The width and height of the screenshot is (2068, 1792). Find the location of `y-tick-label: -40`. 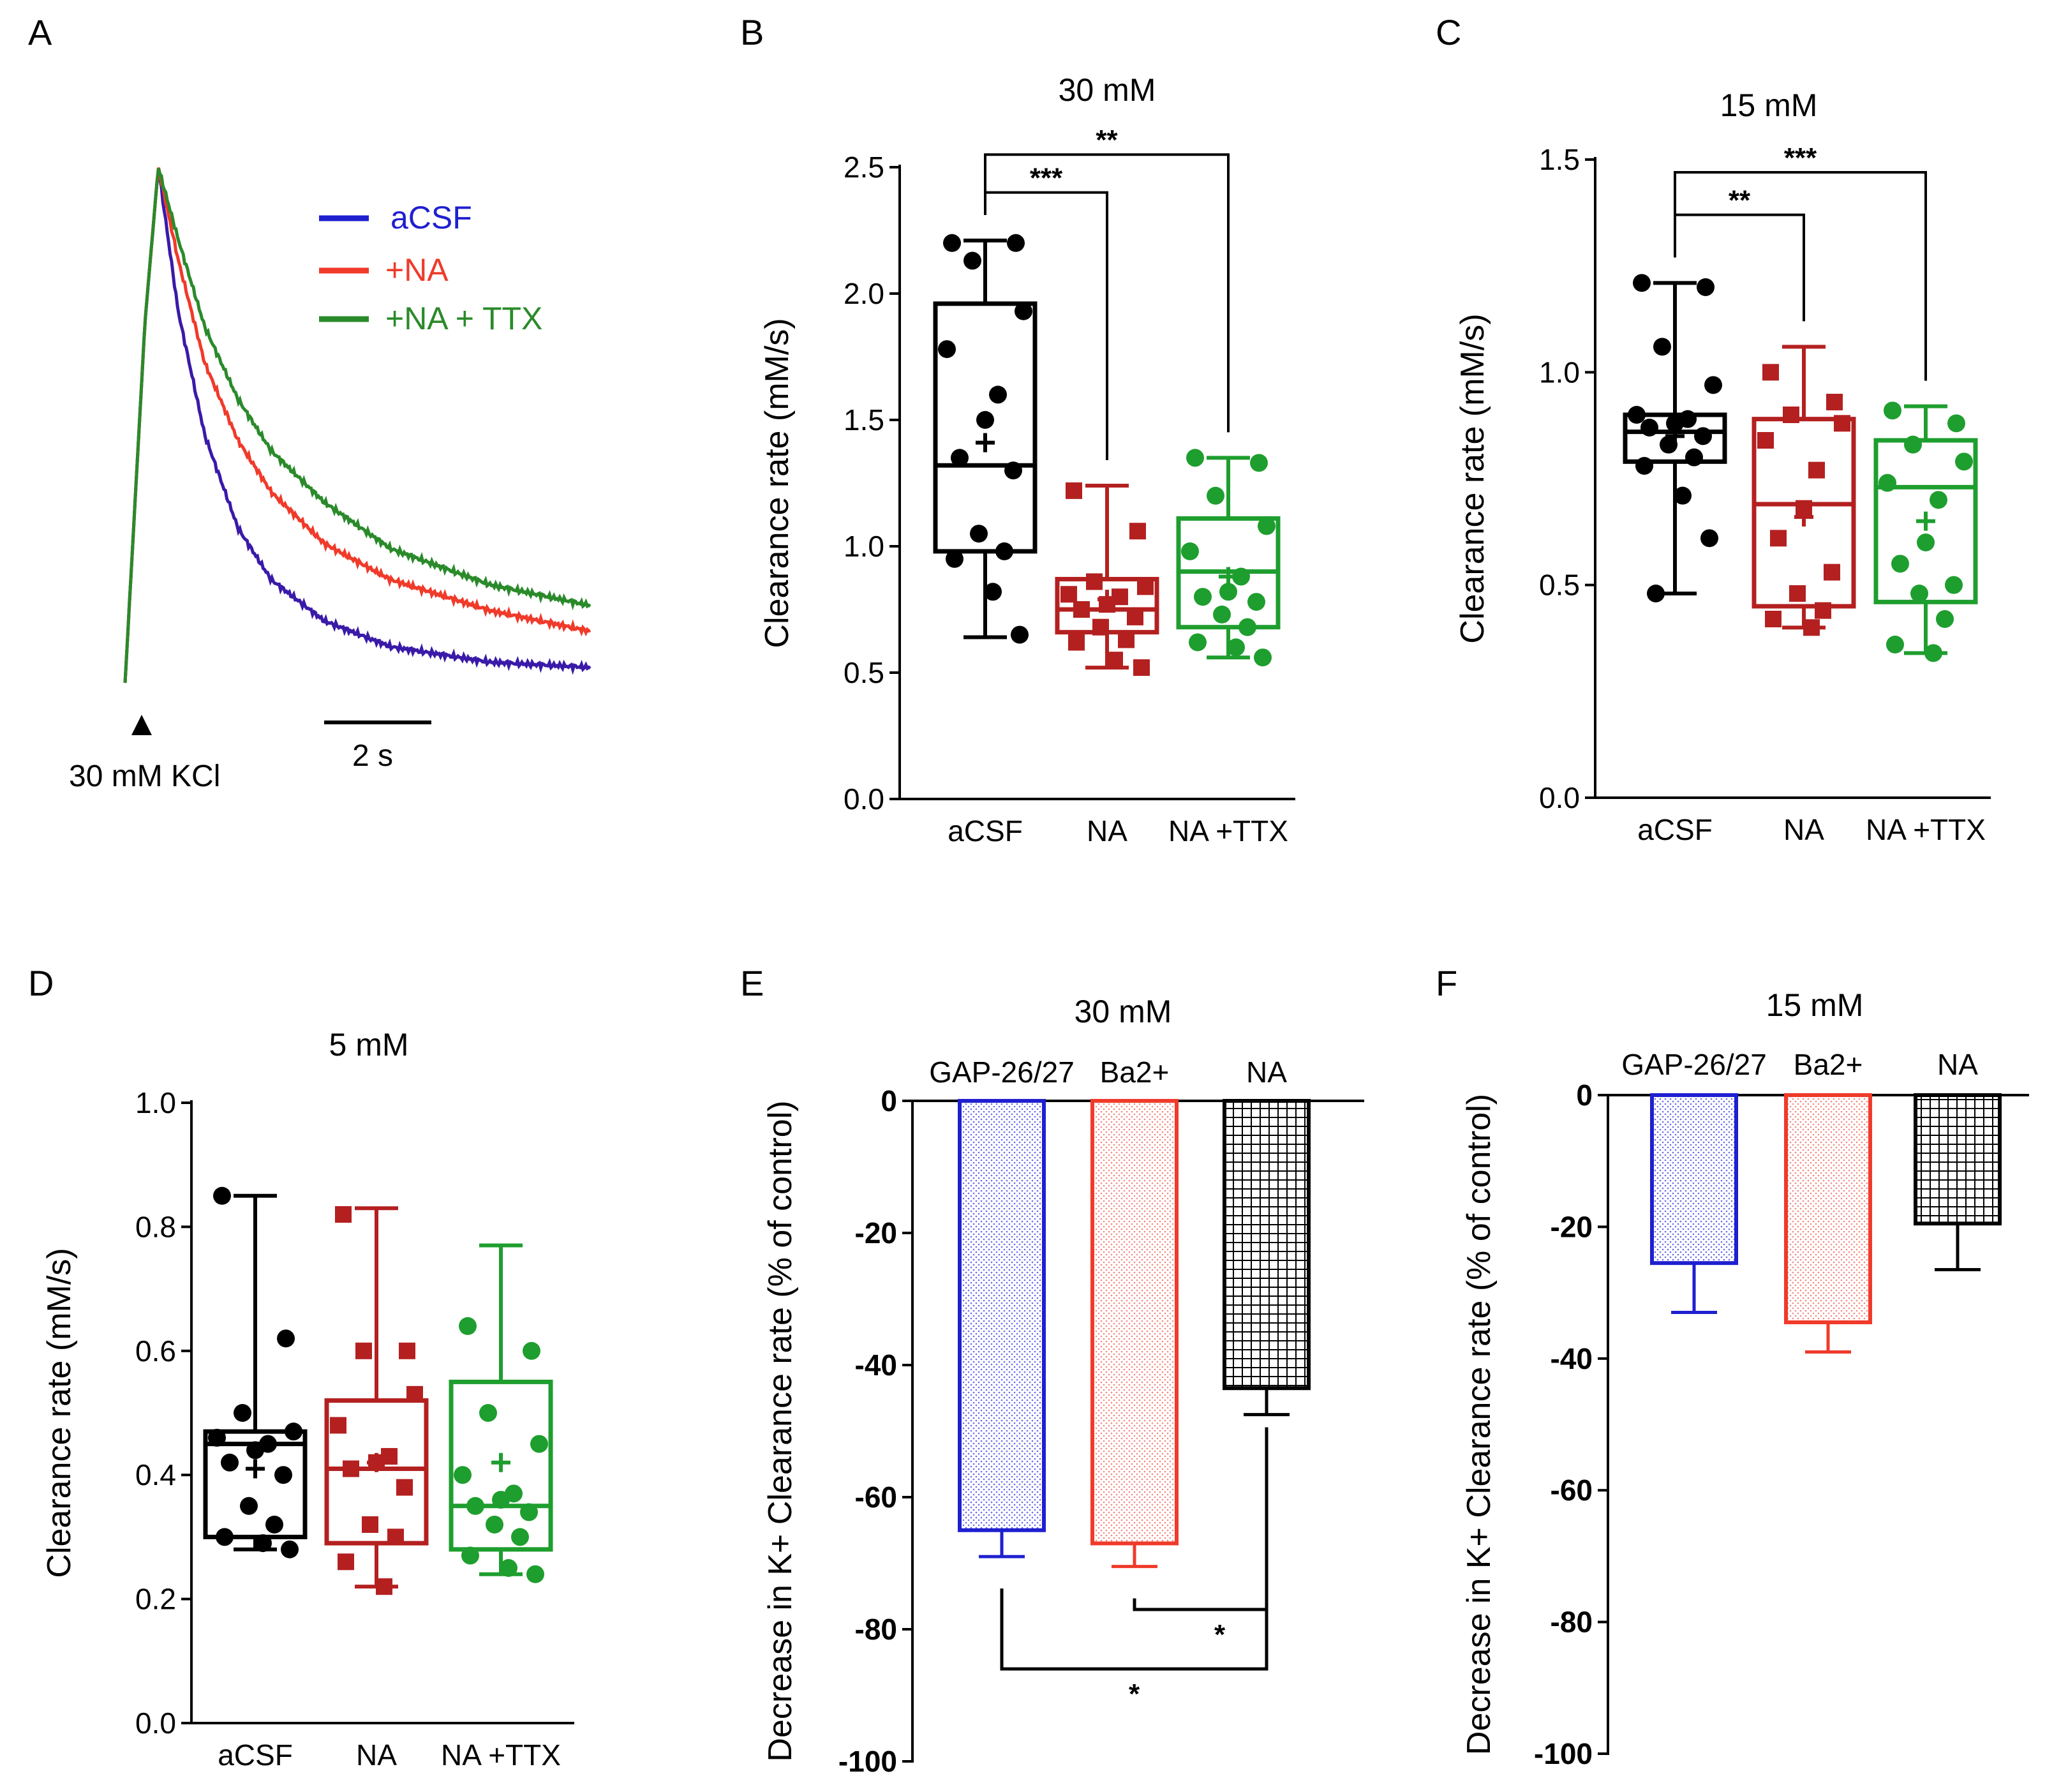

y-tick-label: -40 is located at coordinates (876, 1365).